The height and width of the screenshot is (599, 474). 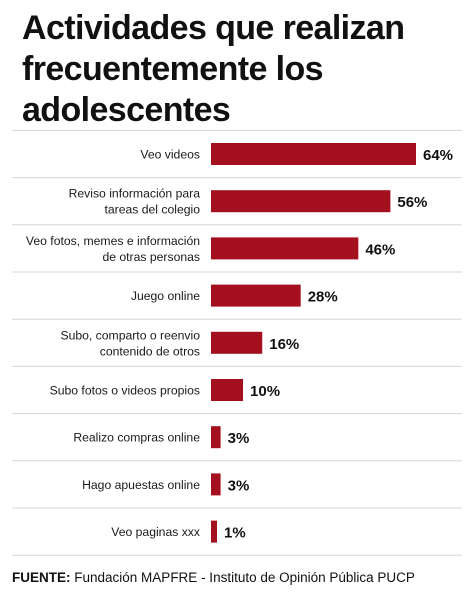 What do you see at coordinates (380, 249) in the screenshot?
I see `value-label: 46%` at bounding box center [380, 249].